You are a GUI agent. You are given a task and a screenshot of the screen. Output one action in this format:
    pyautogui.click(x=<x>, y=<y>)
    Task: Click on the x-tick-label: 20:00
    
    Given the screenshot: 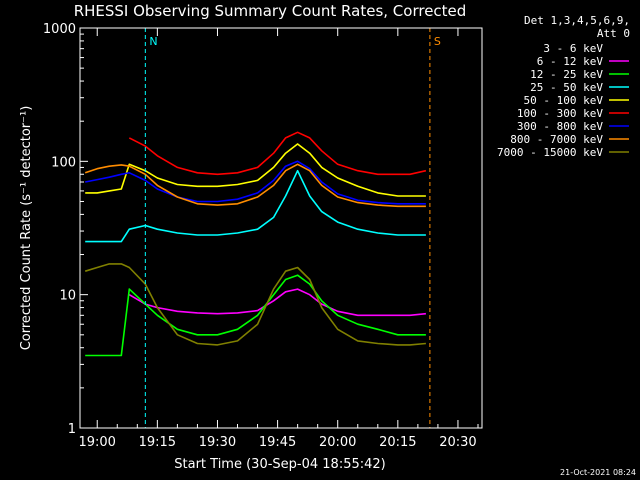 What is the action you would take?
    pyautogui.click(x=337, y=442)
    